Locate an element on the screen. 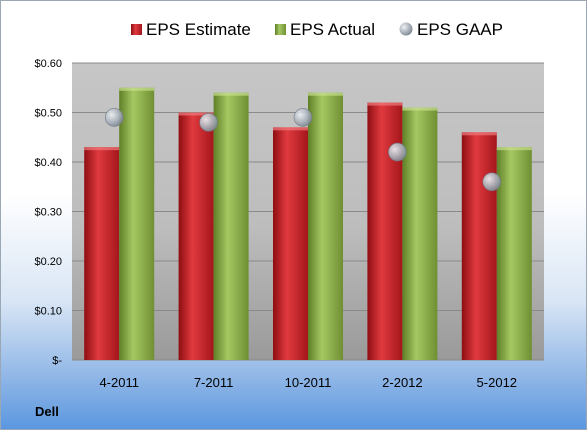  y-axis: $- $0.10 $0.20 $0.30 $0.40 $0.50 $0.60 is located at coordinates (48, 212).